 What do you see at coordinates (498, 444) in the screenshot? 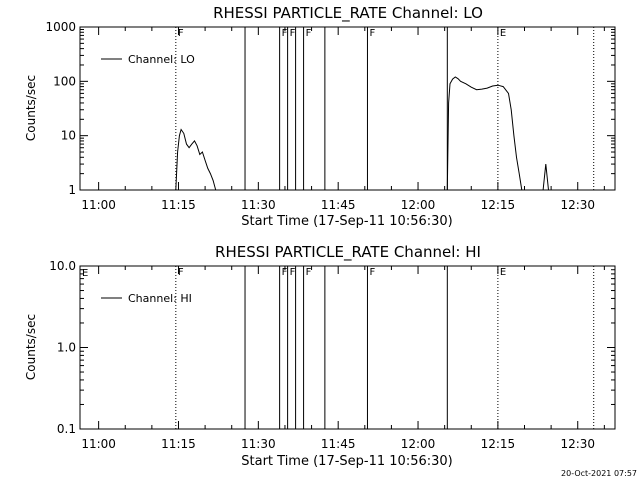
I see `hi-x-tick-label: 12:15` at bounding box center [498, 444].